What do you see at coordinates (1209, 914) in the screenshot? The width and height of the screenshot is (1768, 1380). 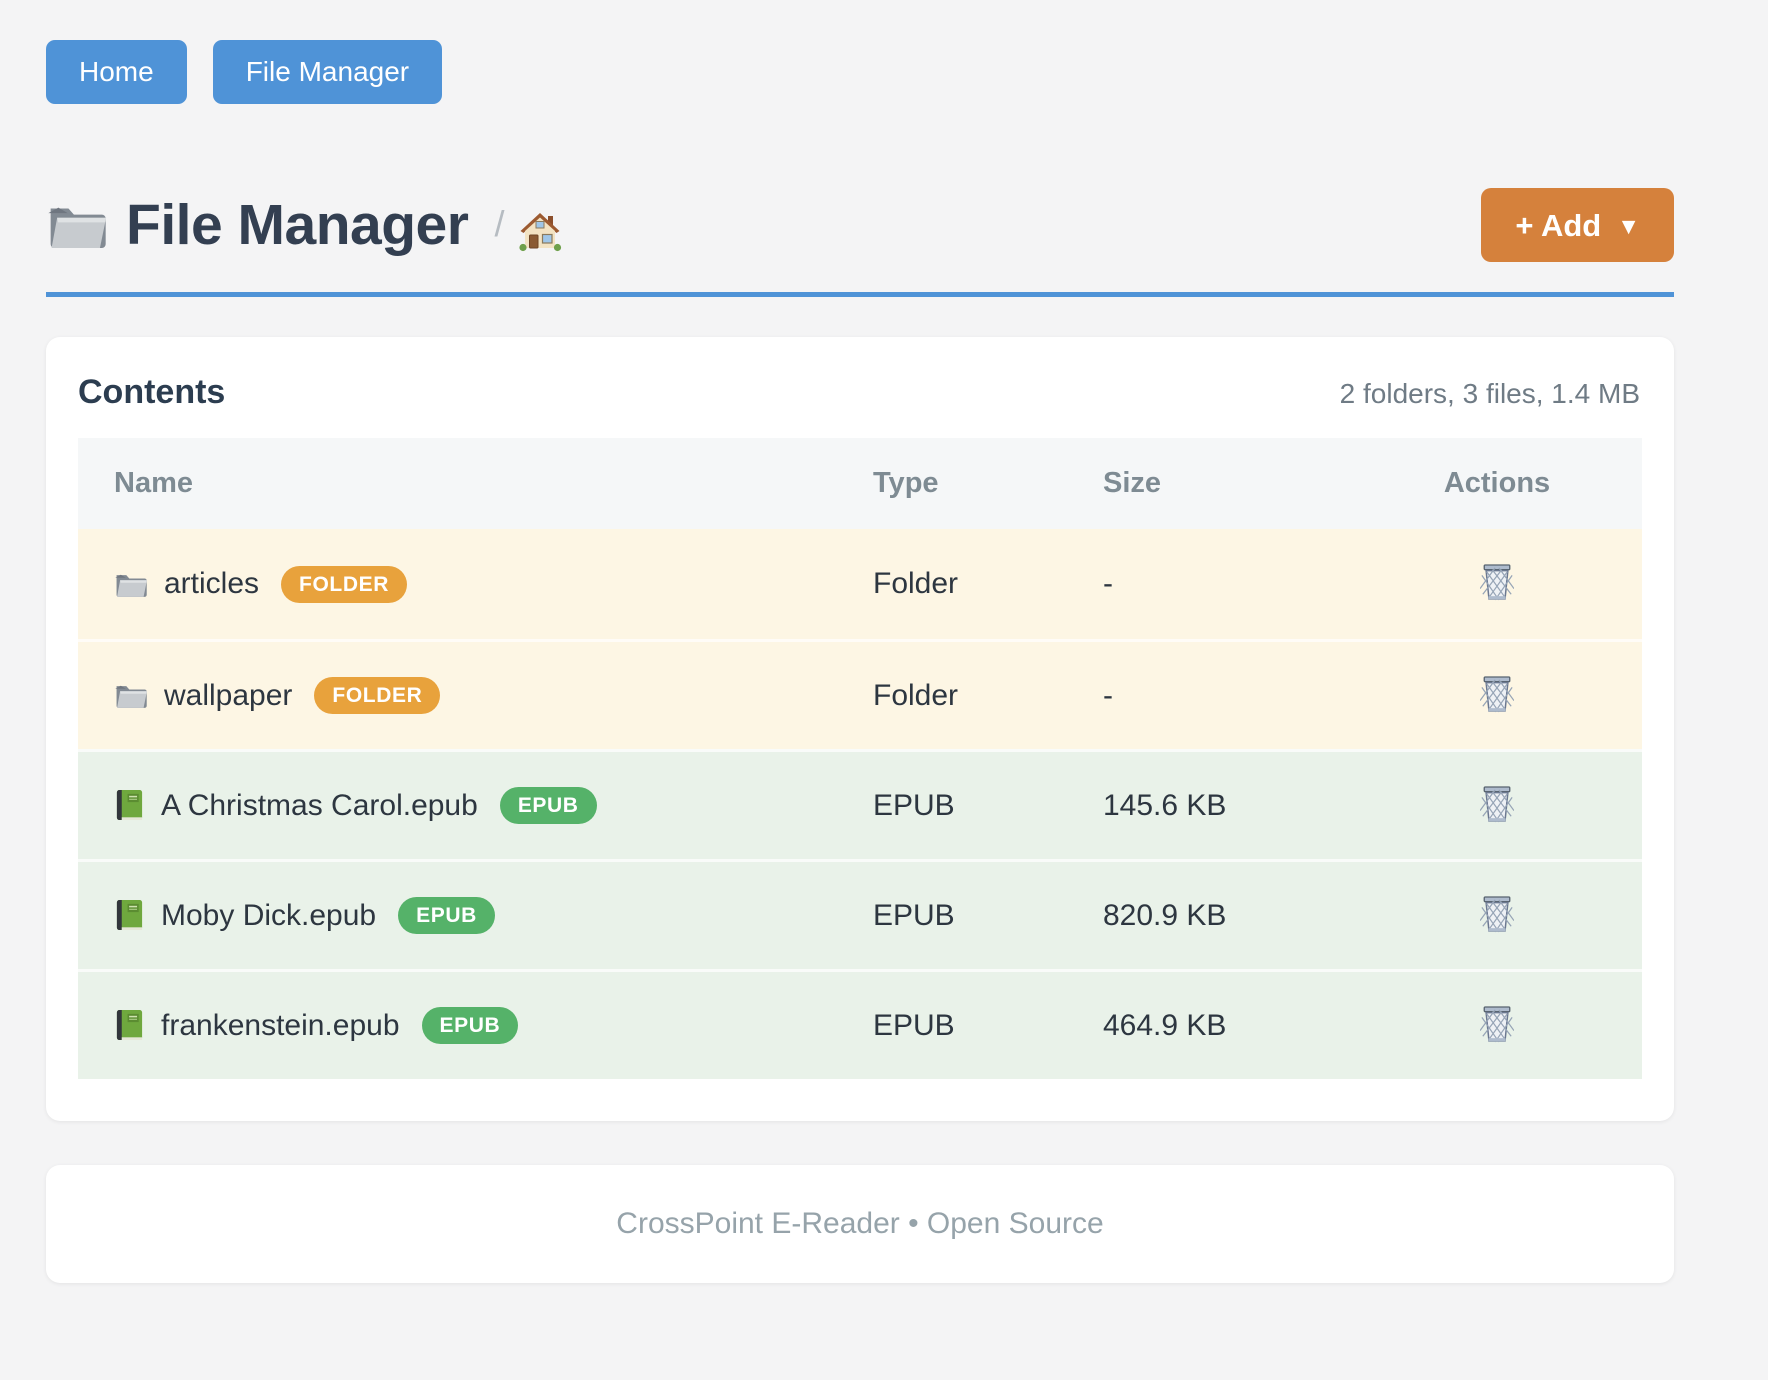 I see `file-size: 820.9 KB` at bounding box center [1209, 914].